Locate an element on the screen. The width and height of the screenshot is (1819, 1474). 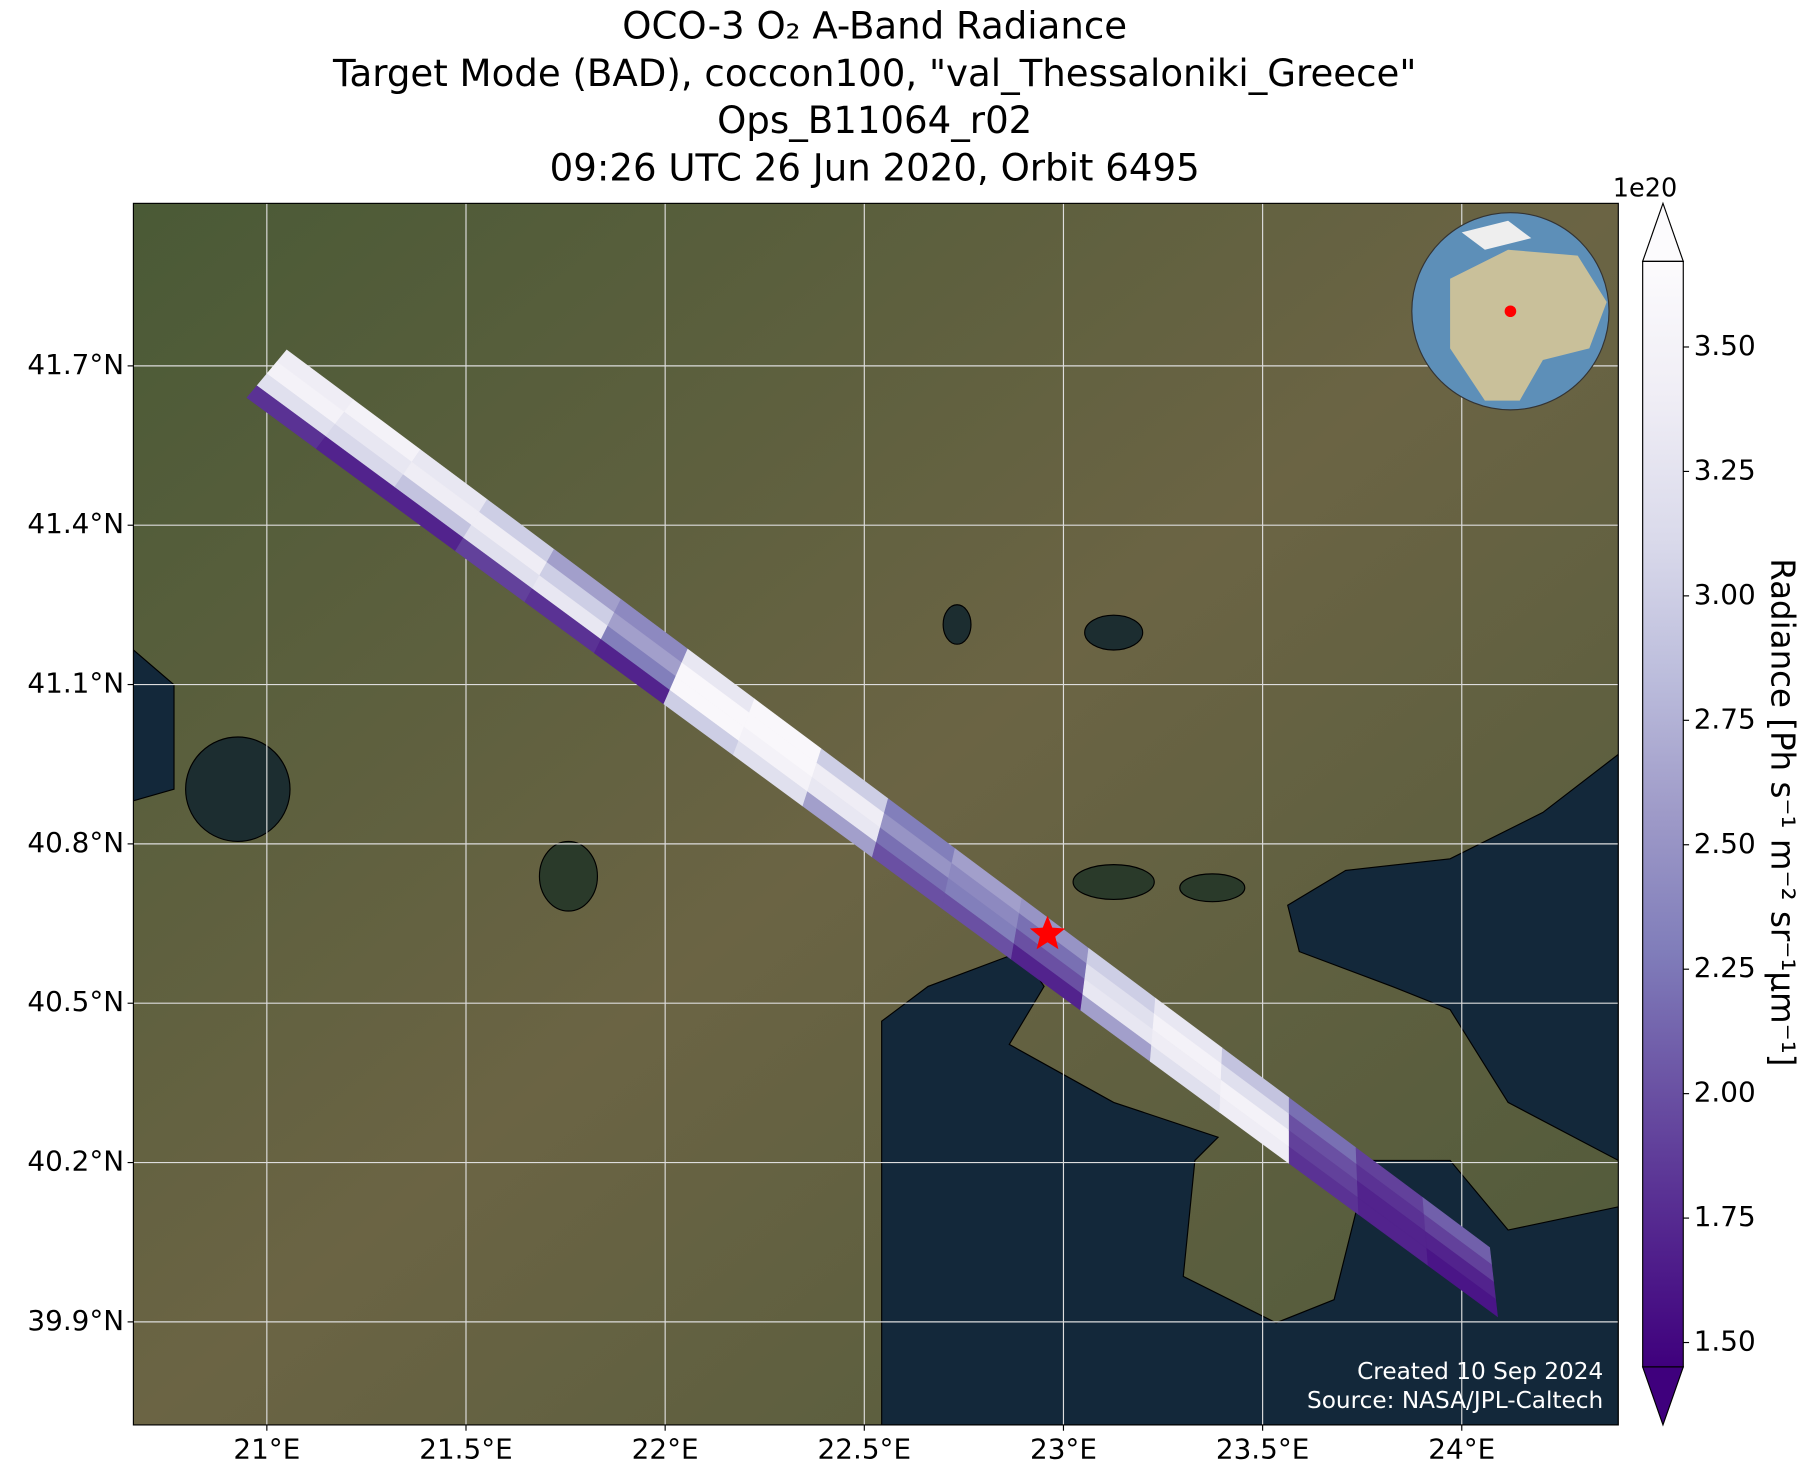
colorbar-tick-label: 2.75 is located at coordinates (1725, 718).